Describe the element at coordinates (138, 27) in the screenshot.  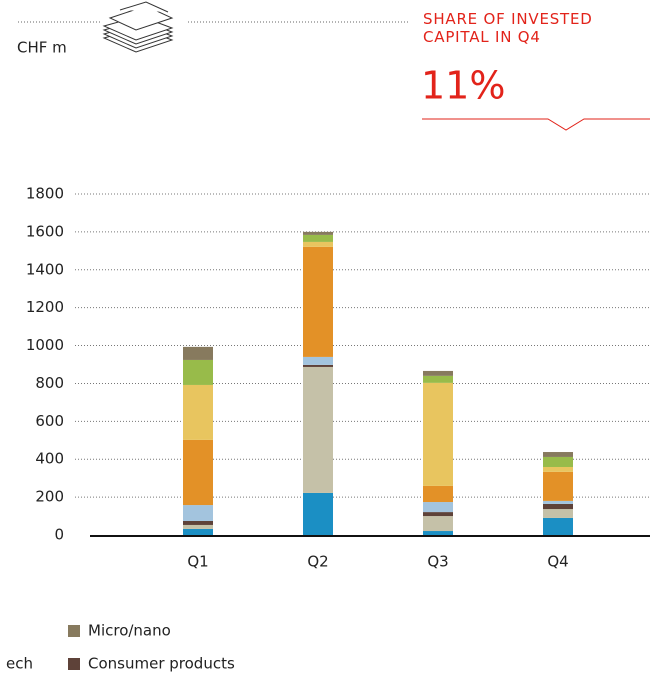
I see `money-icon` at that location.